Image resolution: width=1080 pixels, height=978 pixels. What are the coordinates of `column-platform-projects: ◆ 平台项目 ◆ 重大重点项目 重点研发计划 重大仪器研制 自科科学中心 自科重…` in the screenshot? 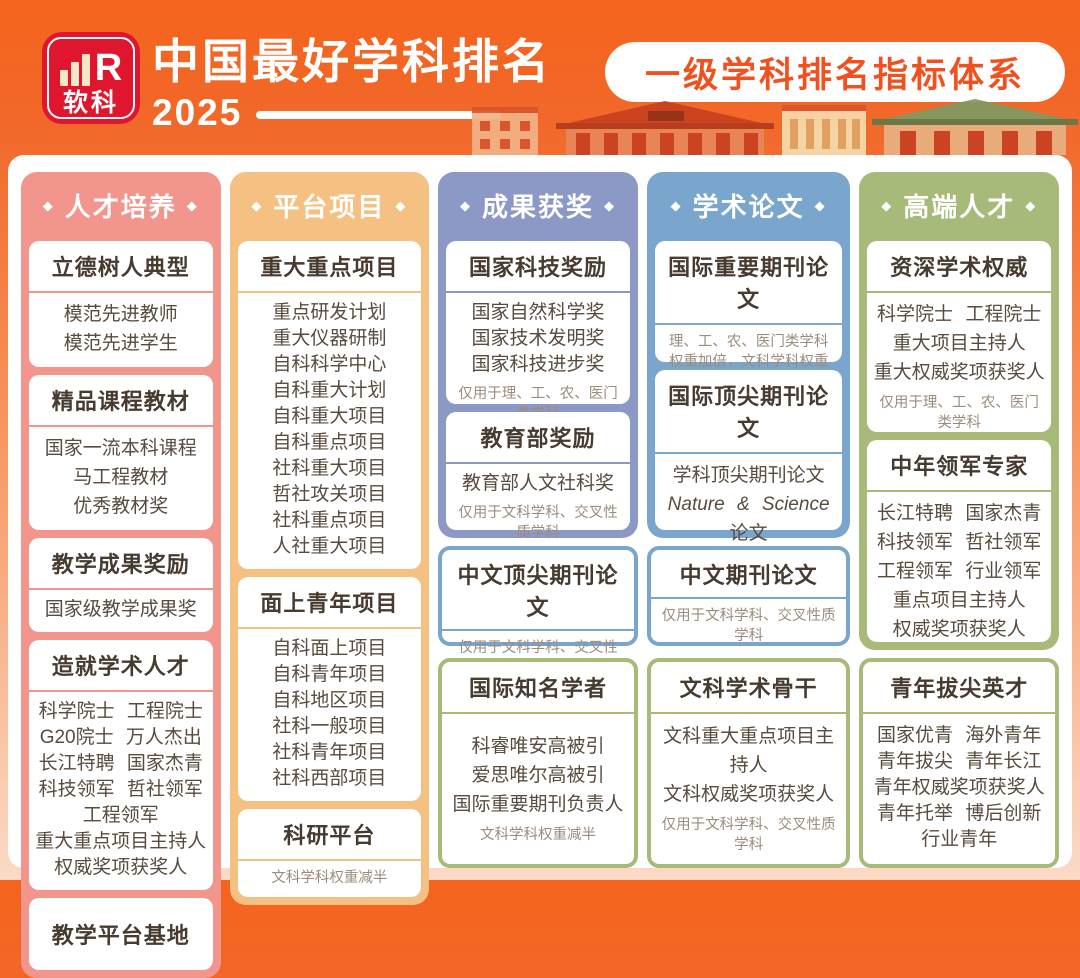 It's located at (329, 538).